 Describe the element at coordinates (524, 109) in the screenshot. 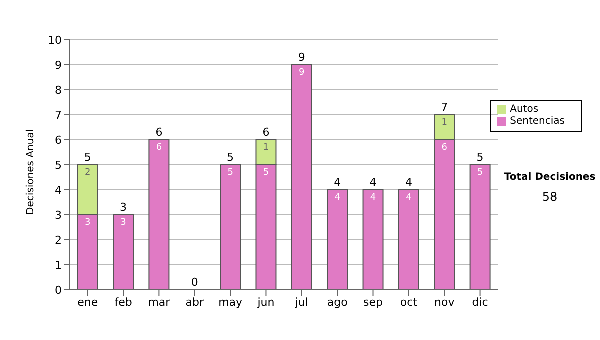

I see `legend-label: Autos` at that location.